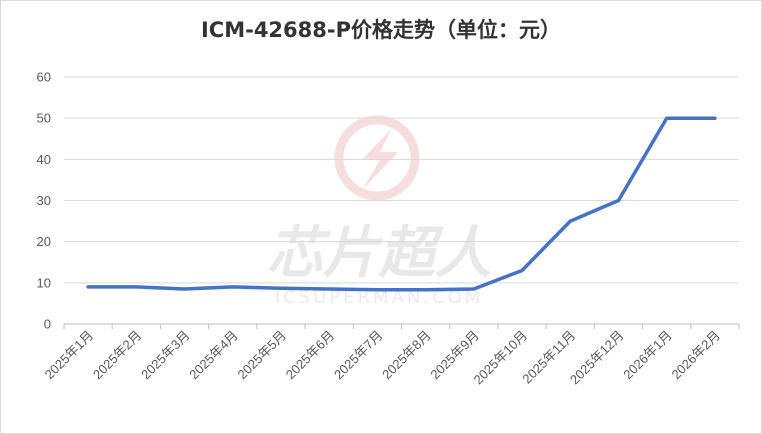 The width and height of the screenshot is (762, 434). What do you see at coordinates (213, 355) in the screenshot?
I see `x-tick-label: 2025年4月` at bounding box center [213, 355].